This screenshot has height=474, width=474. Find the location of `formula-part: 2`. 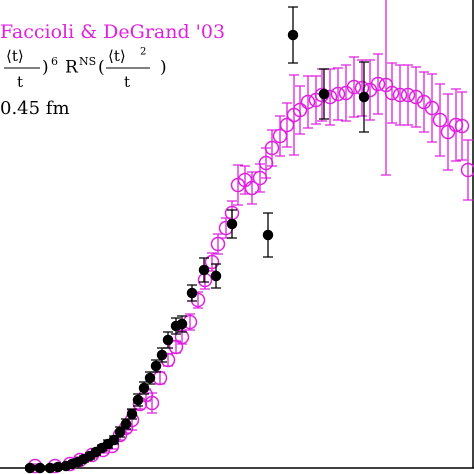

formula-part: 2 is located at coordinates (143, 52).